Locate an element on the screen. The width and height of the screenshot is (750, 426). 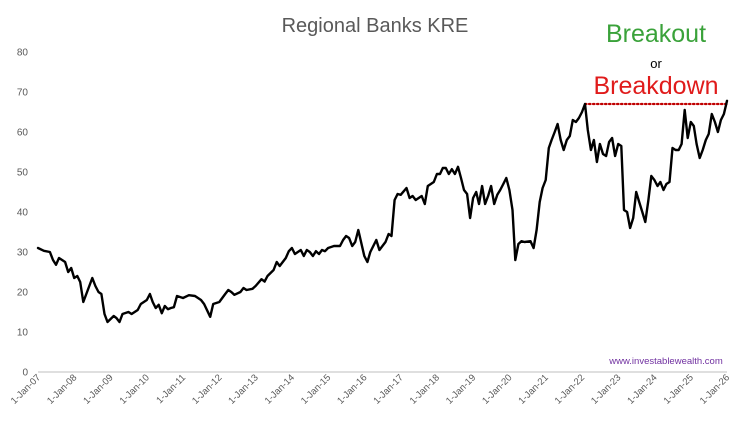
x-tick-label: 1-Jan-10 is located at coordinates (135, 389).